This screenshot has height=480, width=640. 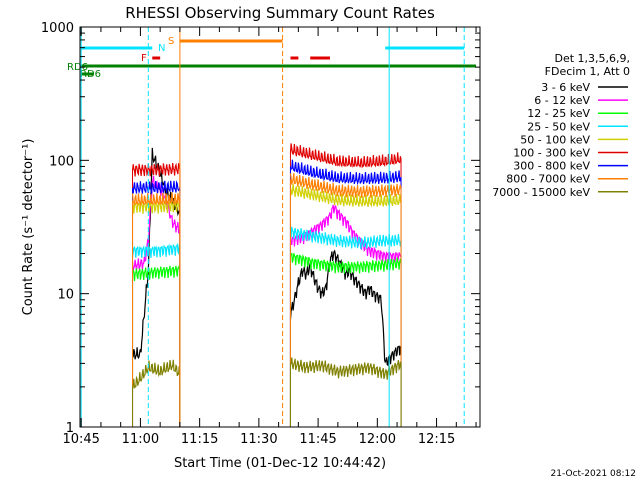 What do you see at coordinates (558, 126) in the screenshot?
I see `legend-label: 25 - 50 keV` at bounding box center [558, 126].